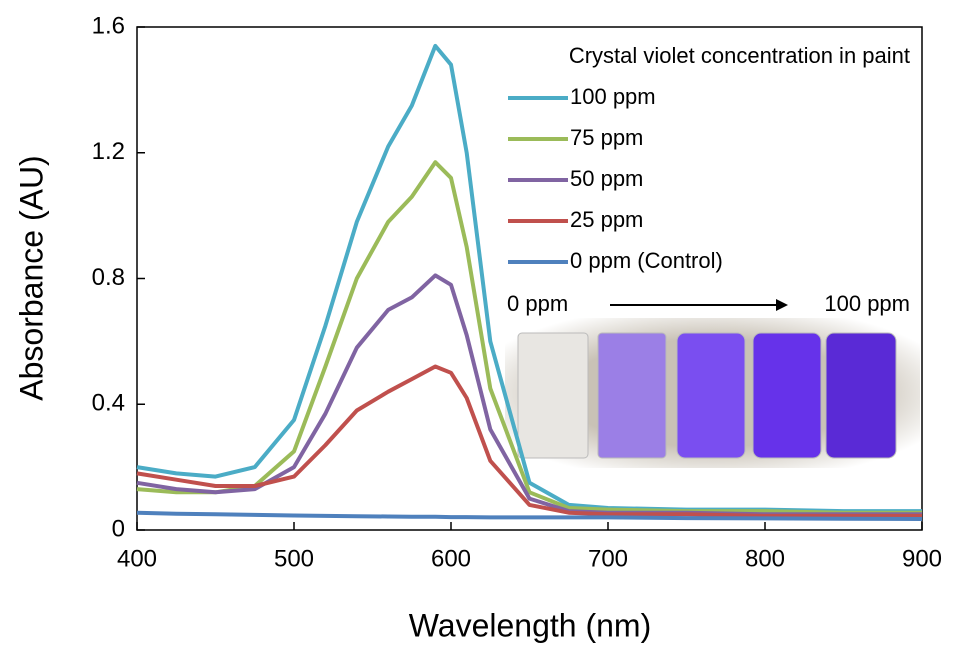 The image size is (954, 651). What do you see at coordinates (530, 625) in the screenshot?
I see `x-axis-label: Wavelength (nm)` at bounding box center [530, 625].